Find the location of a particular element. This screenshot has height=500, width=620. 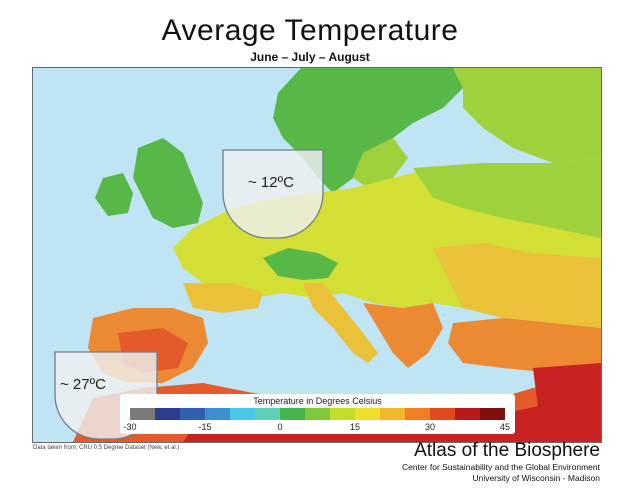

legend-tick: -30 is located at coordinates (130, 427).